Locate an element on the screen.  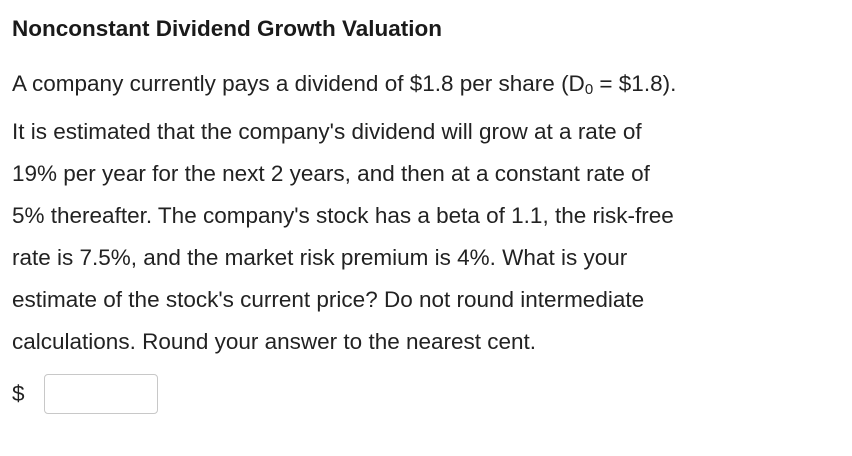
answer-input is located at coordinates (101, 394).